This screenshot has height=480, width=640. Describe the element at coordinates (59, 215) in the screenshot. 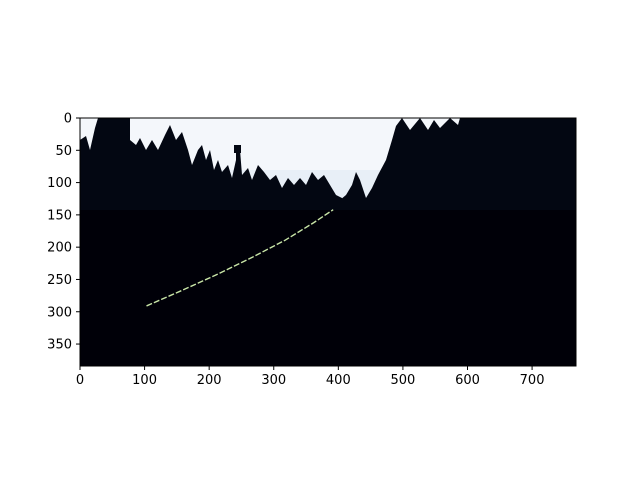

I see `y-tick-label: 150` at that location.